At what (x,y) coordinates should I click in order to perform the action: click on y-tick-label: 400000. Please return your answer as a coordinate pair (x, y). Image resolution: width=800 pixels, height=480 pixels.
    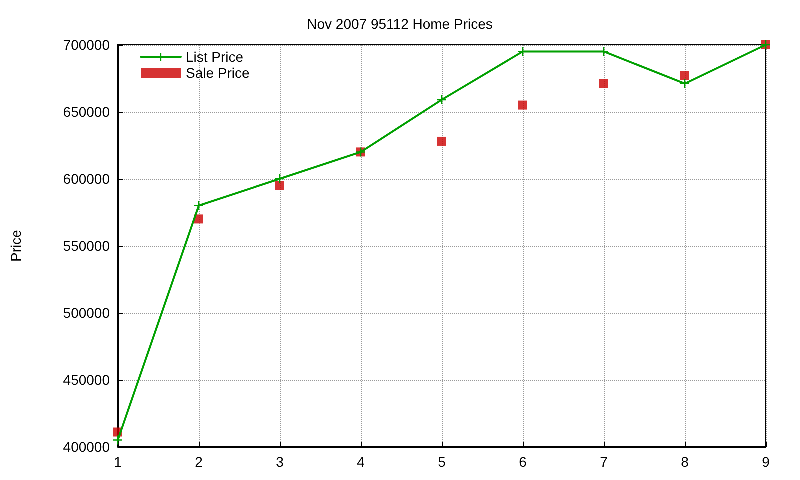
    Looking at the image, I should click on (86, 447).